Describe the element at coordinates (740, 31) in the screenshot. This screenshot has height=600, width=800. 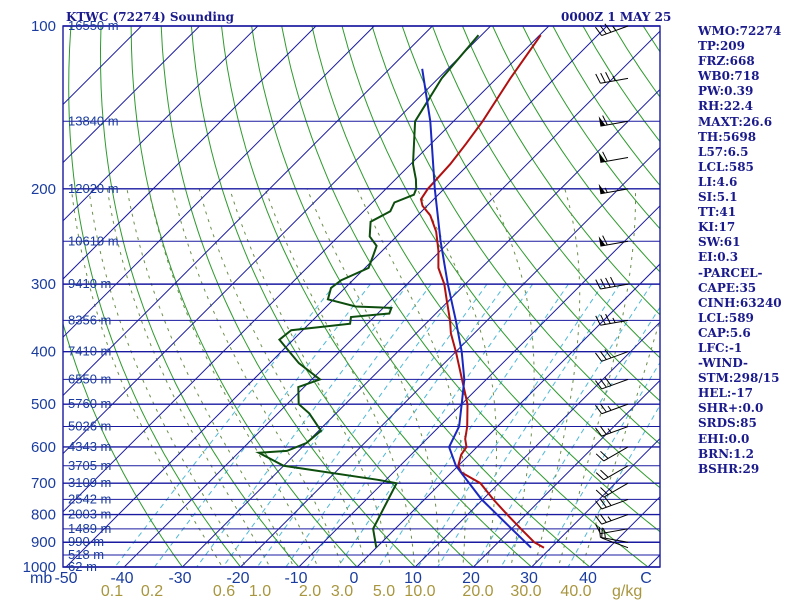
I see `index-line: WMO:72274` at that location.